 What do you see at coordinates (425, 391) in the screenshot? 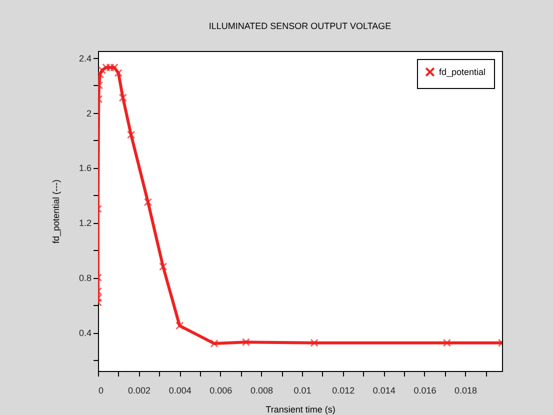
I see `x-tick-label: 0.016` at bounding box center [425, 391].